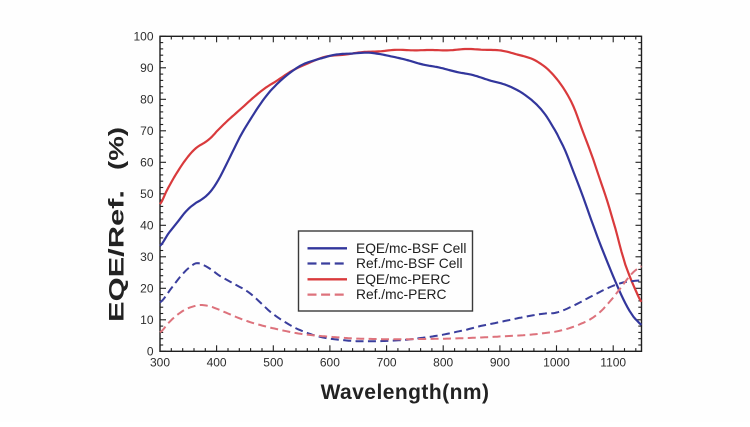 The image size is (750, 427). What do you see at coordinates (117, 256) in the screenshot?
I see `svg-text: EQE/Ref.` at bounding box center [117, 256].